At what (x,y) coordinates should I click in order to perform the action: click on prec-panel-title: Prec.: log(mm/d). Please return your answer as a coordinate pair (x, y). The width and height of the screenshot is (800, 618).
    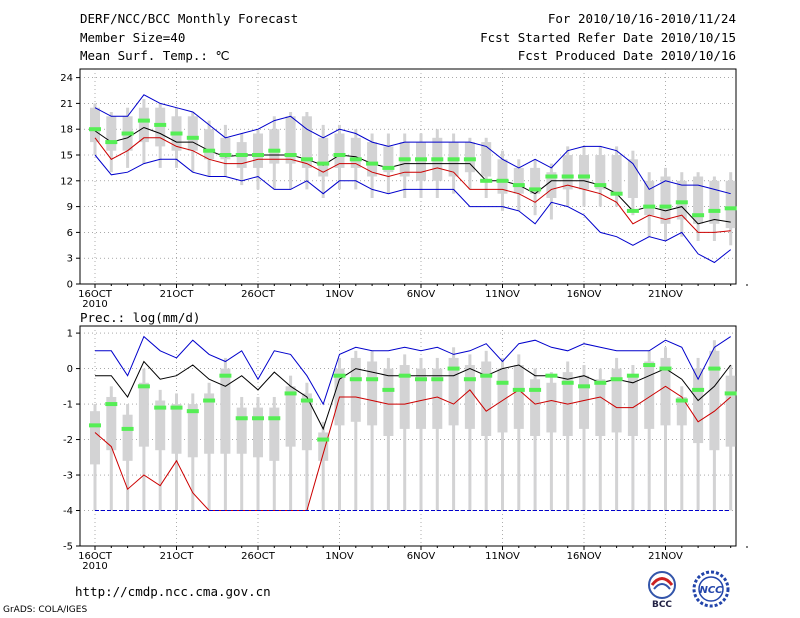
    Looking at the image, I should click on (140, 317).